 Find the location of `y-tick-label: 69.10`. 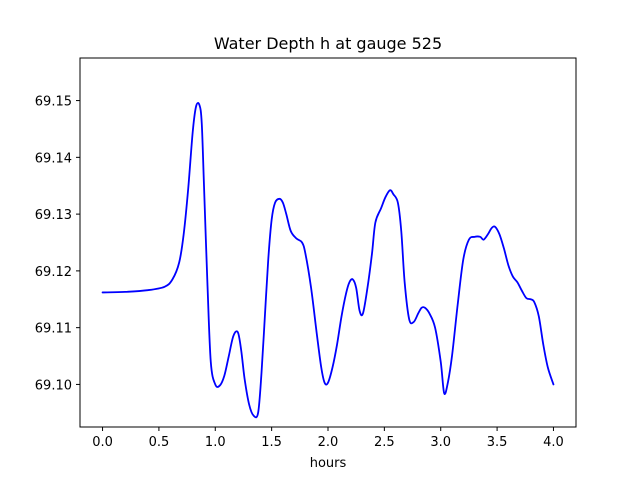

y-tick-label: 69.10 is located at coordinates (53, 385).